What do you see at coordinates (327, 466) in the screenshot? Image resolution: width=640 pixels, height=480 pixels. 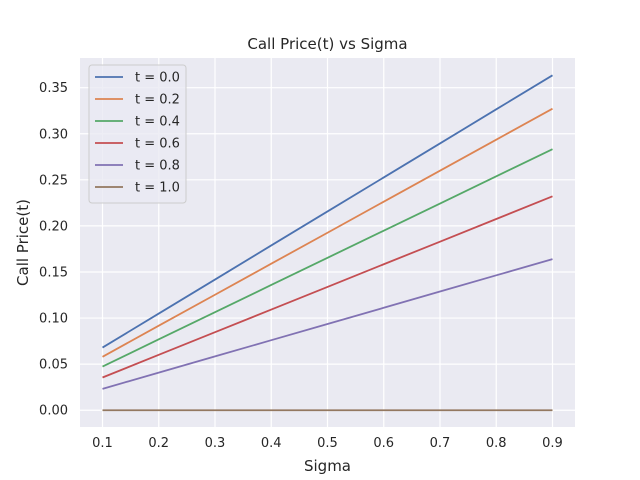 I see `x-axis-label: Sigma` at bounding box center [327, 466].